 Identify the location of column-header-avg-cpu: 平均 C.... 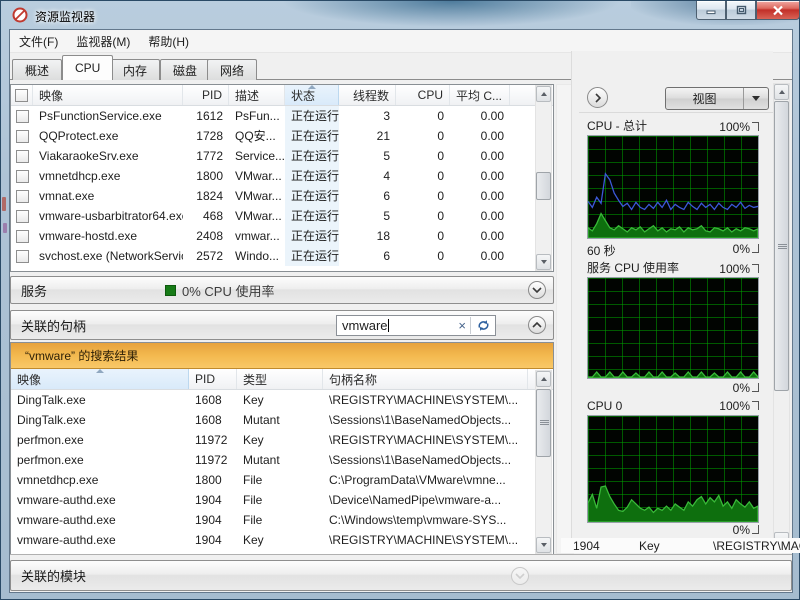
(480, 95).